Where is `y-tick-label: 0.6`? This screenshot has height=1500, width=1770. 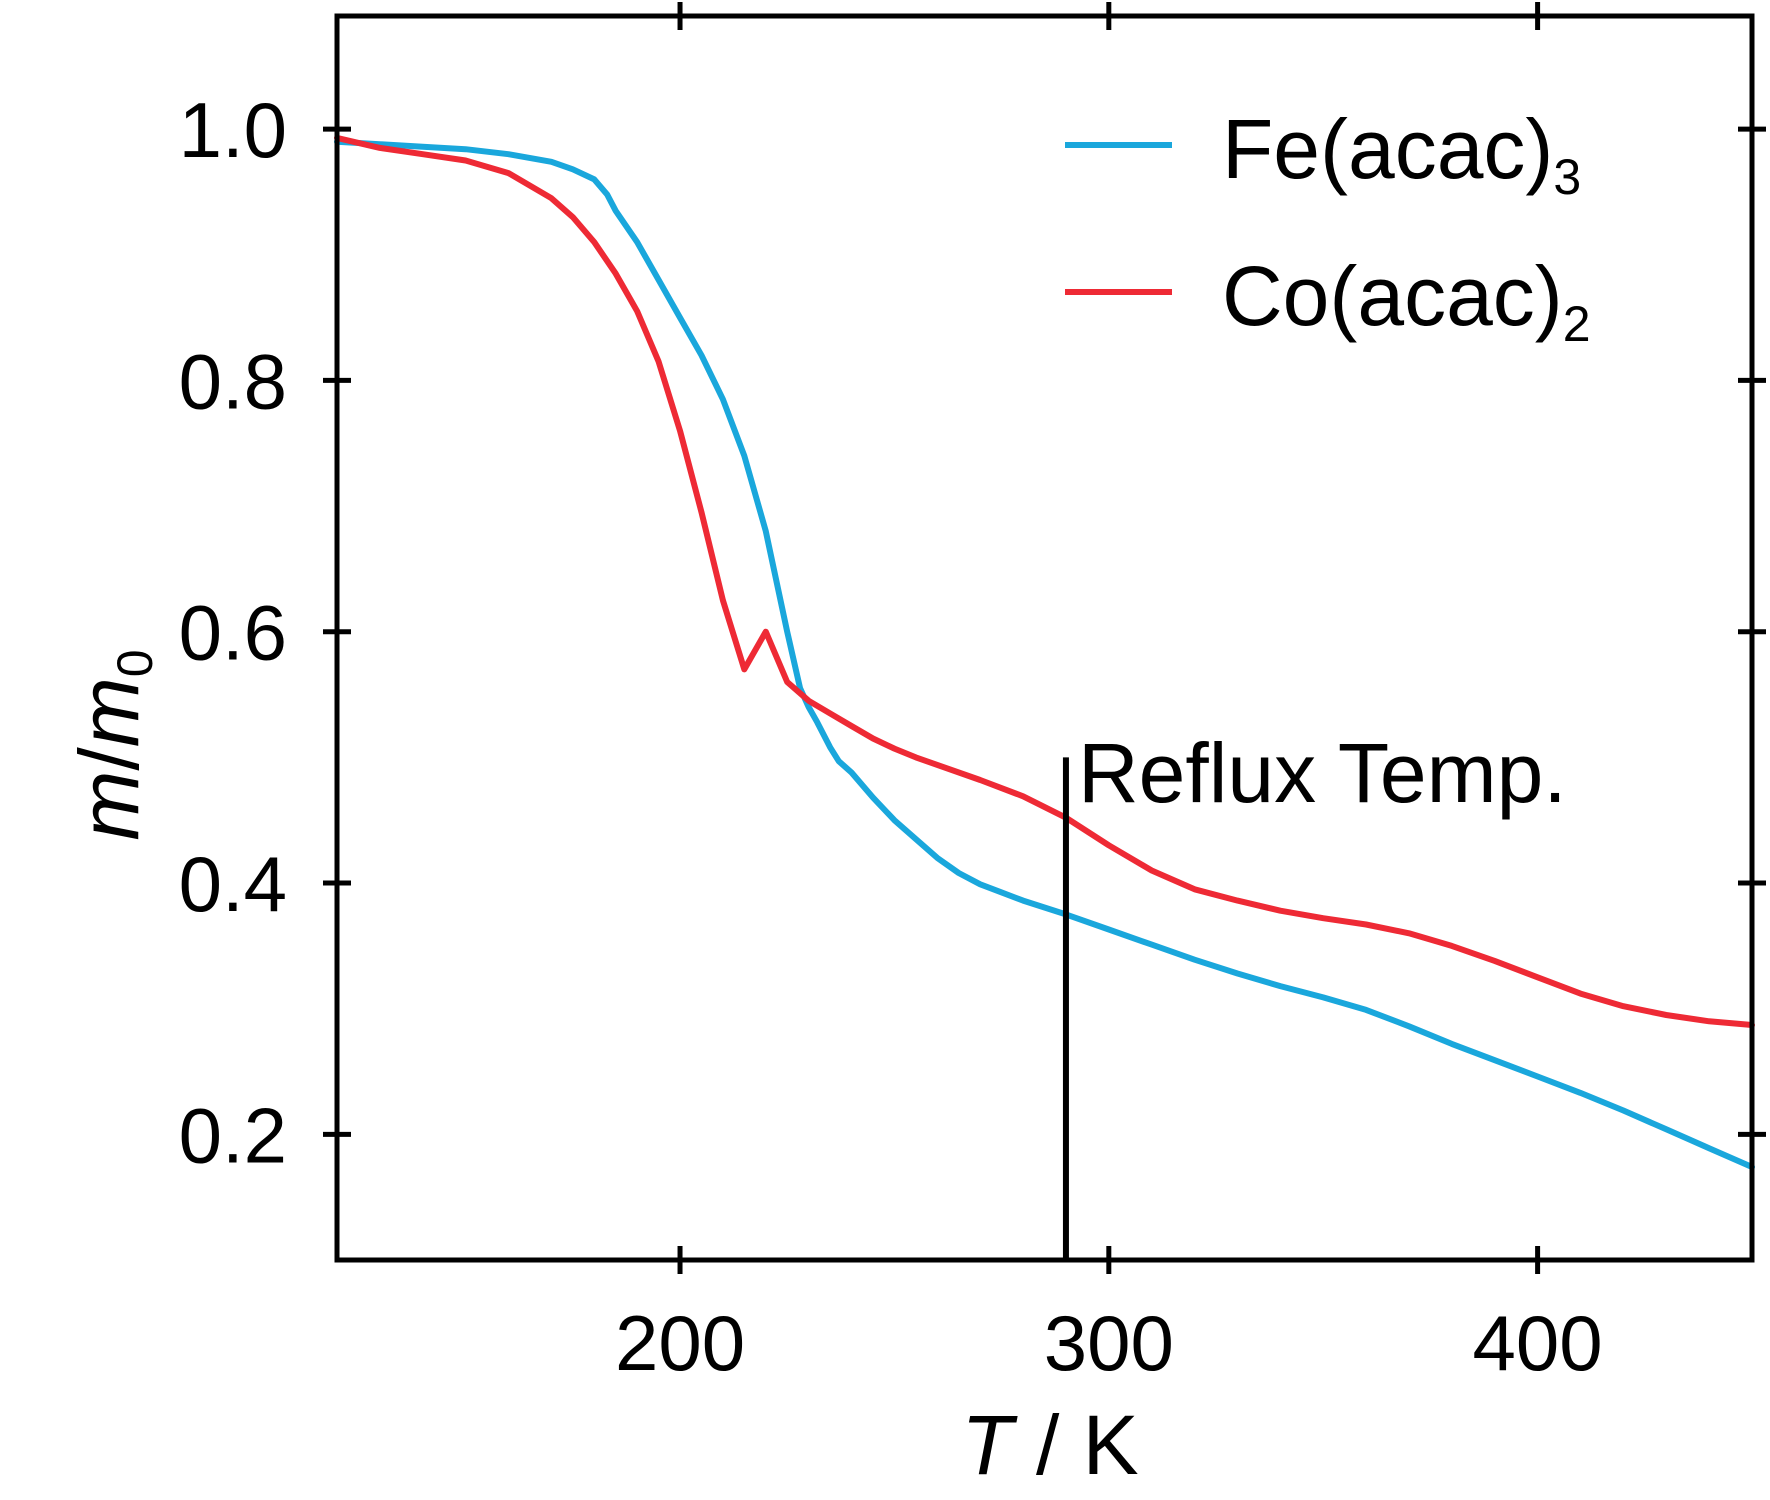
y-tick-label: 0.6 is located at coordinates (233, 633).